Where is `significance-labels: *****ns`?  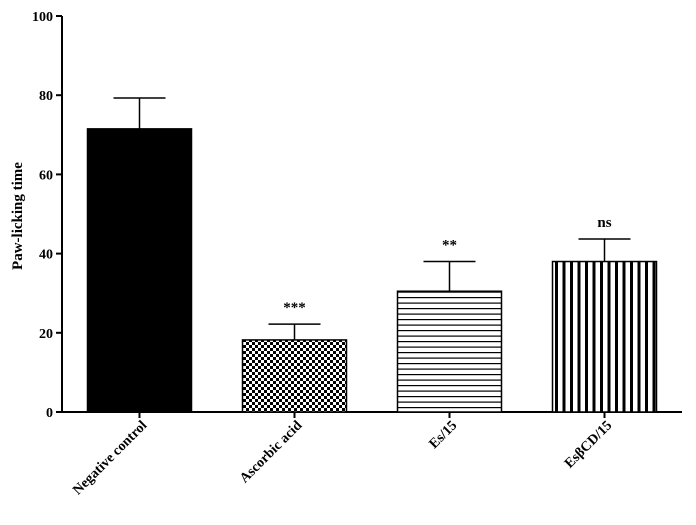 significance-labels: *****ns is located at coordinates (447, 265).